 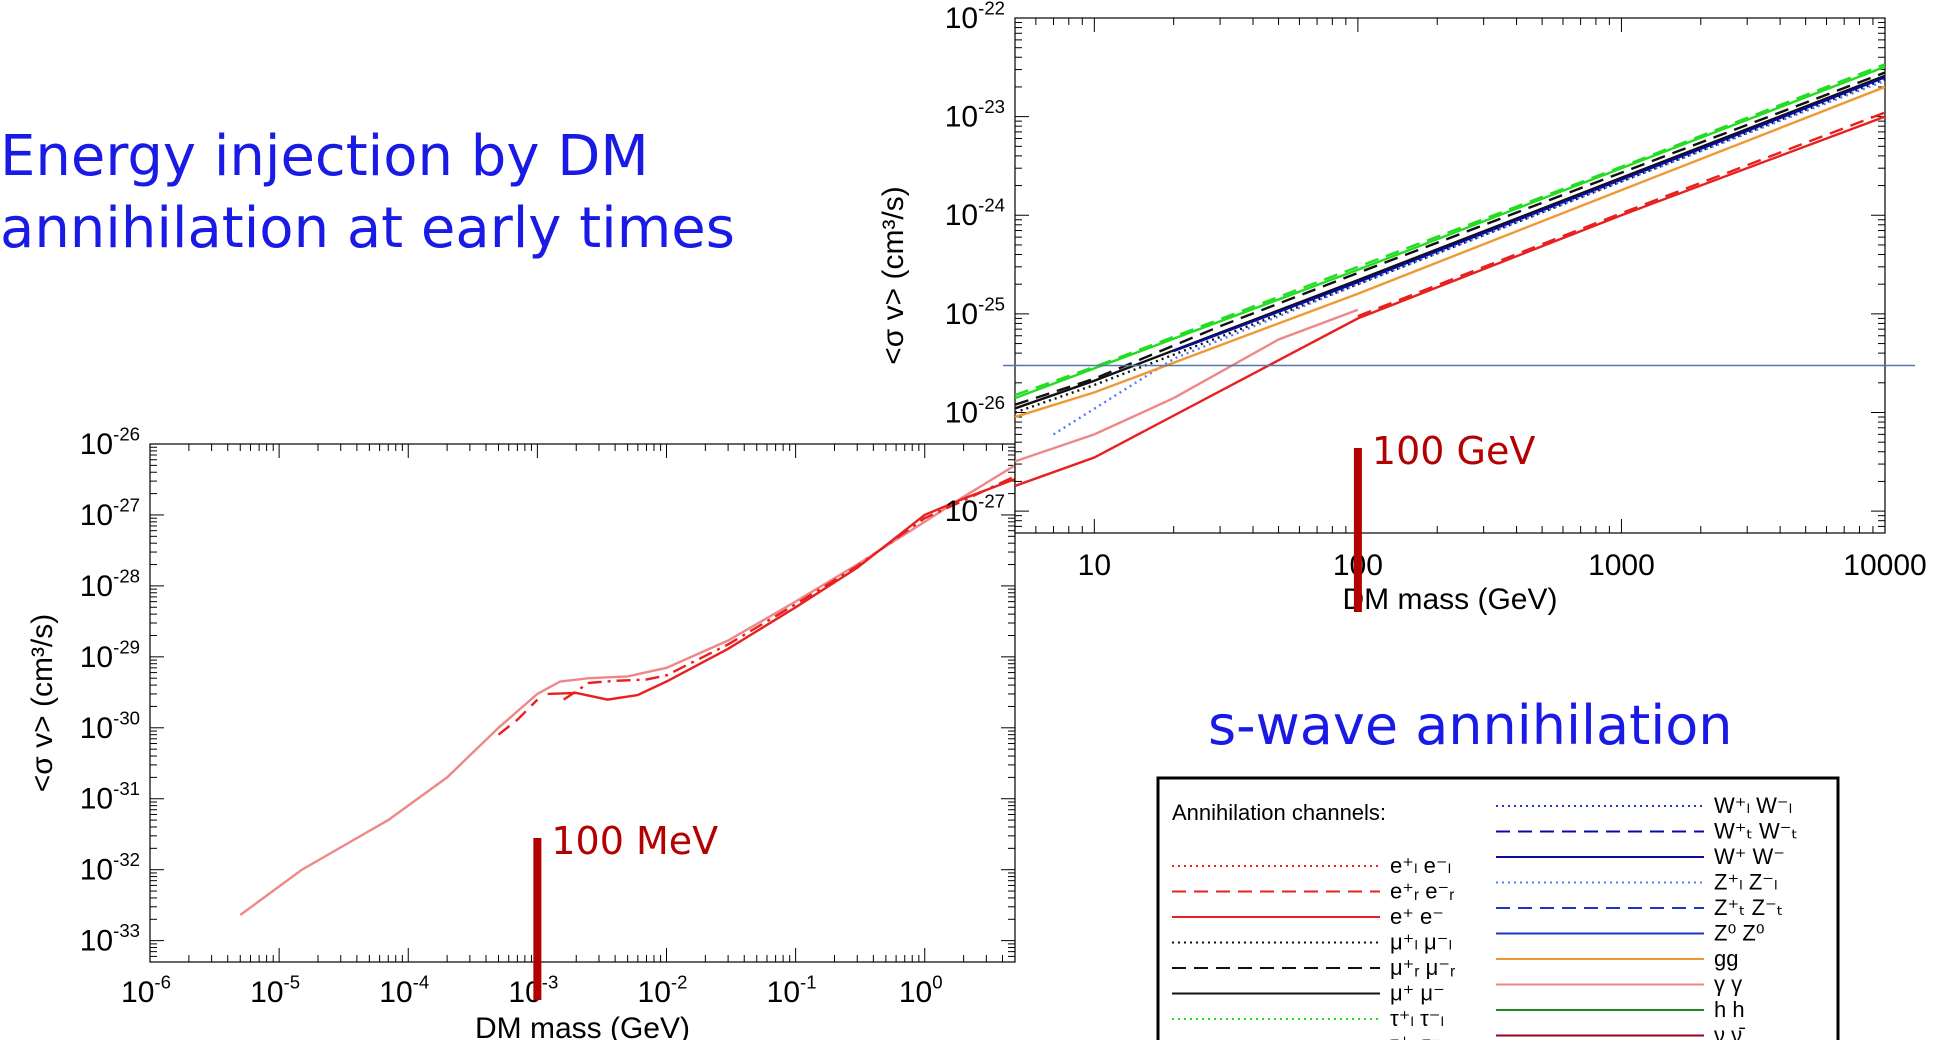 What do you see at coordinates (1420, 865) in the screenshot?
I see `legend-entry-label: e⁺ₗ e⁻ₗ` at bounding box center [1420, 865].